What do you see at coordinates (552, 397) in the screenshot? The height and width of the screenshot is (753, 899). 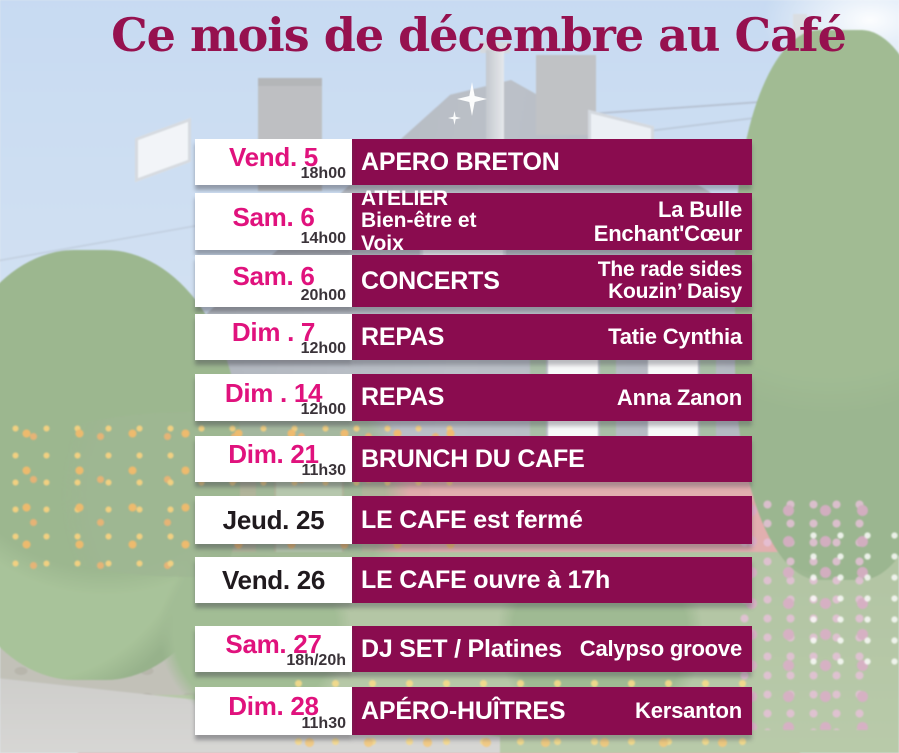 I see `event-bar: REPAS Anna Zanon` at bounding box center [552, 397].